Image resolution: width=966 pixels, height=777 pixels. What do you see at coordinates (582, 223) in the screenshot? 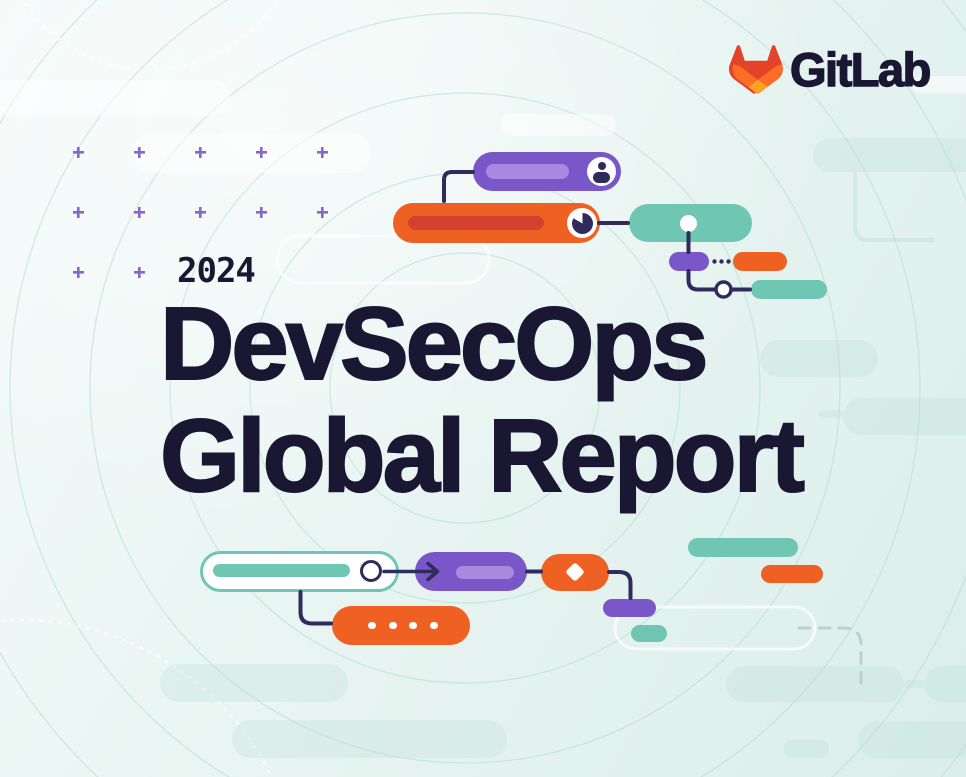
I see `time-pie-icon` at bounding box center [582, 223].